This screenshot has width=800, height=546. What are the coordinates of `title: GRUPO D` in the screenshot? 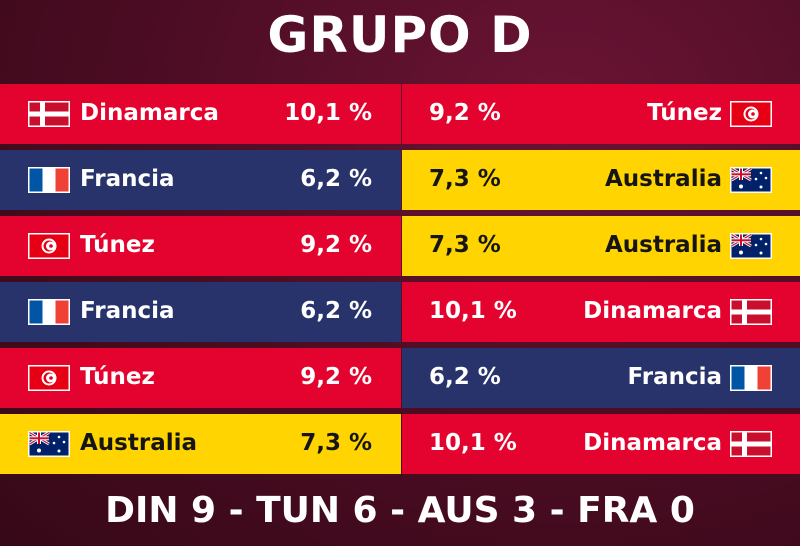 It's located at (400, 35).